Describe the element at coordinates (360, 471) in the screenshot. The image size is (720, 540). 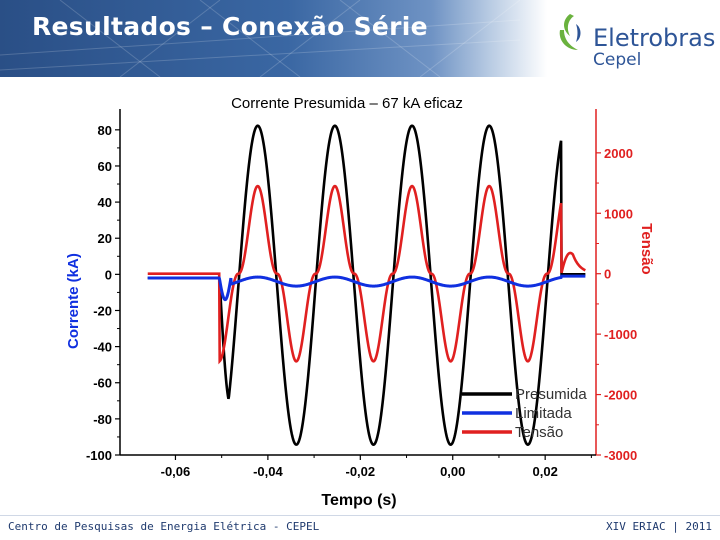
I see `x-tick-label: -0,02` at that location.